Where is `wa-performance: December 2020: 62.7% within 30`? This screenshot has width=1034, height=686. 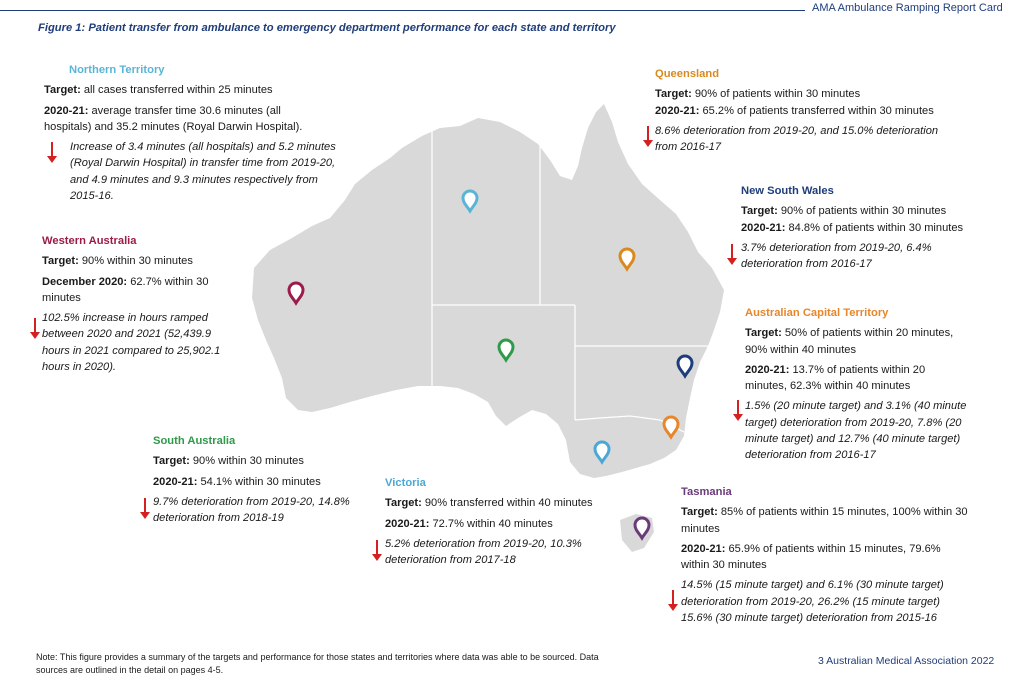
wa-performance: December 2020: 62.7% within 30 is located at coordinates (125, 281).